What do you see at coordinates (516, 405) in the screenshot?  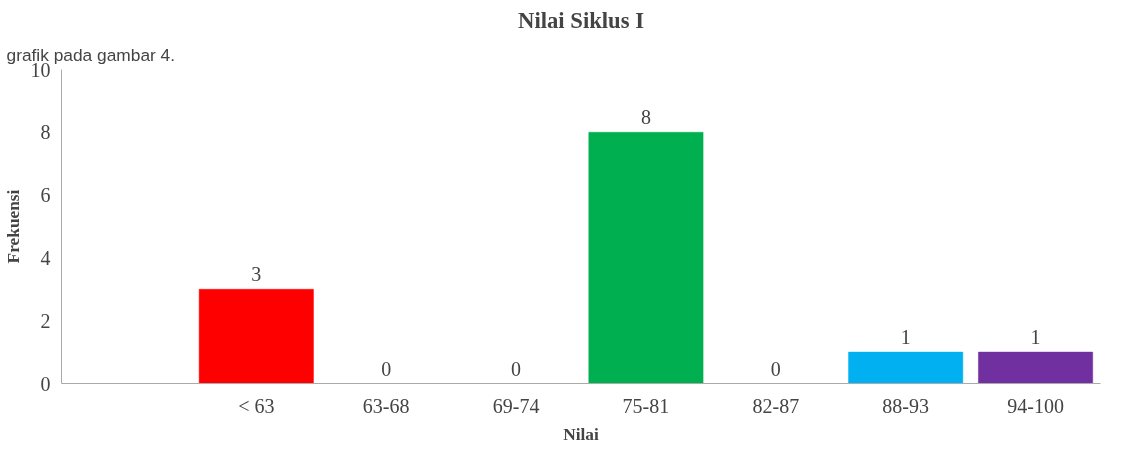 I see `x-tick-label: 69-74` at bounding box center [516, 405].